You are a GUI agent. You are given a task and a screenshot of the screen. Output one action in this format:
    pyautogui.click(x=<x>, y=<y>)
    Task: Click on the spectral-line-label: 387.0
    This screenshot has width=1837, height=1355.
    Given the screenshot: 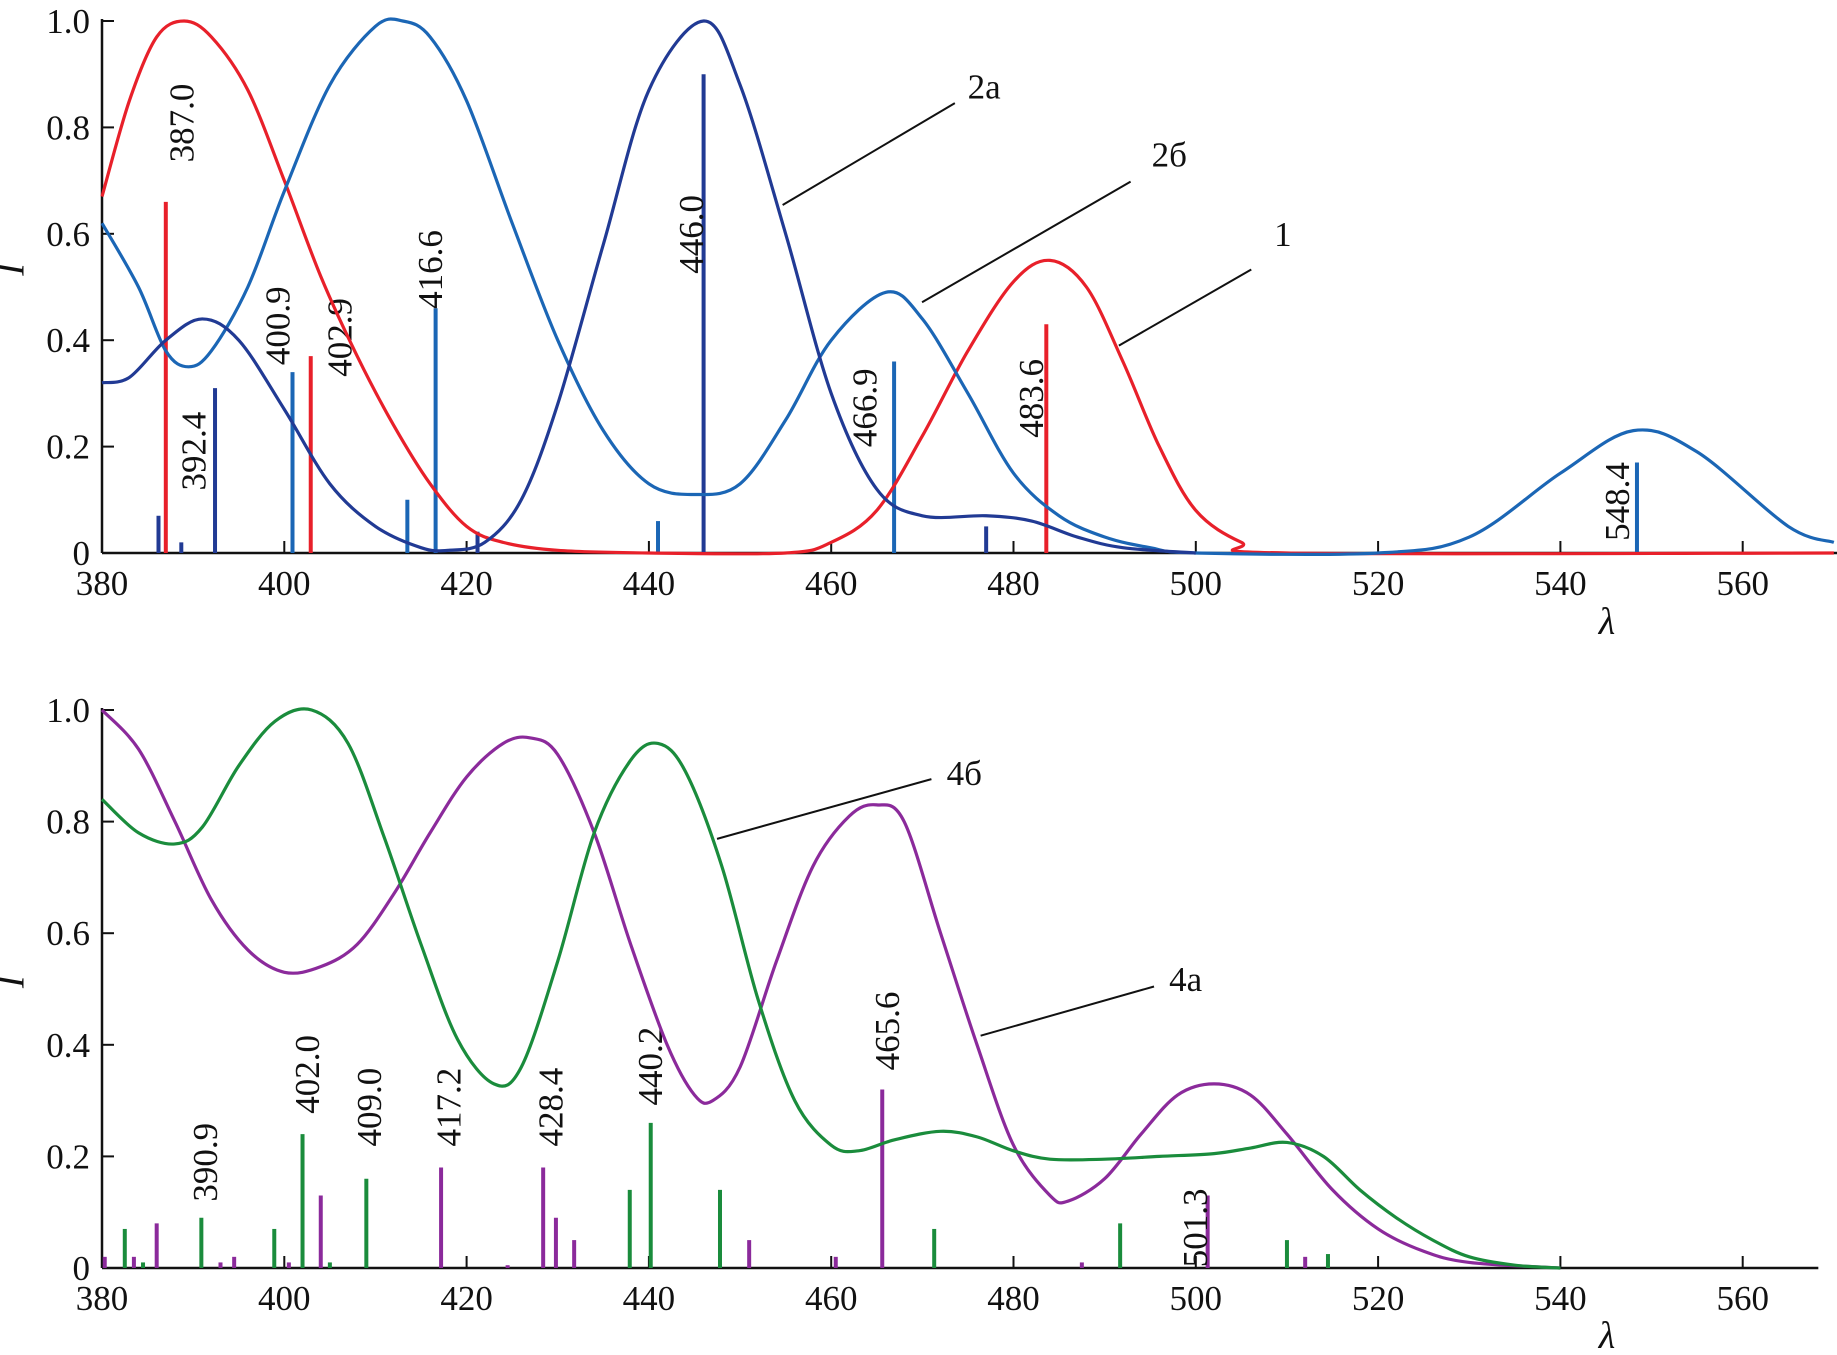 What is the action you would take?
    pyautogui.click(x=182, y=123)
    